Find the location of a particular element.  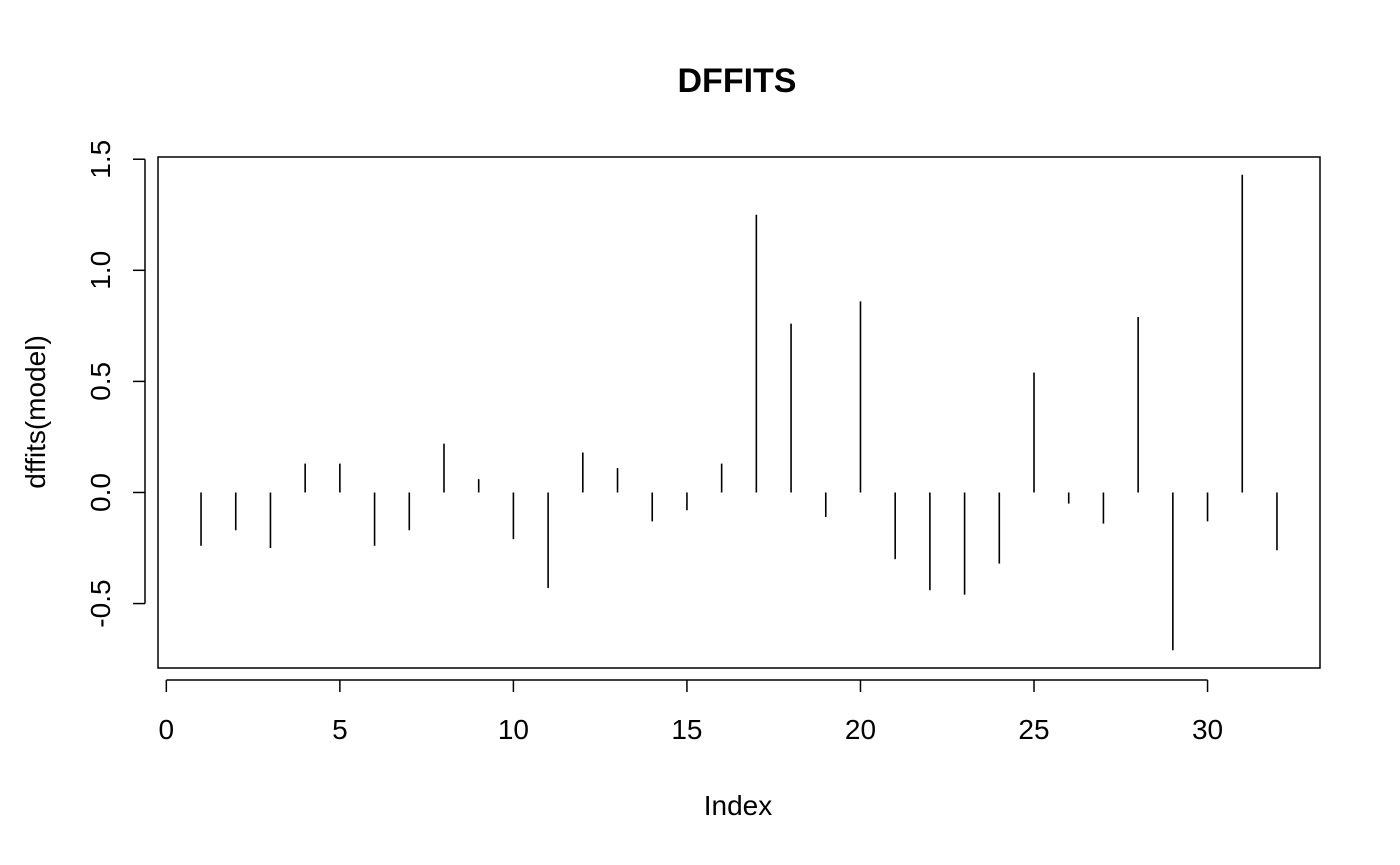

y-tick-label: 1.0 is located at coordinates (100, 270).